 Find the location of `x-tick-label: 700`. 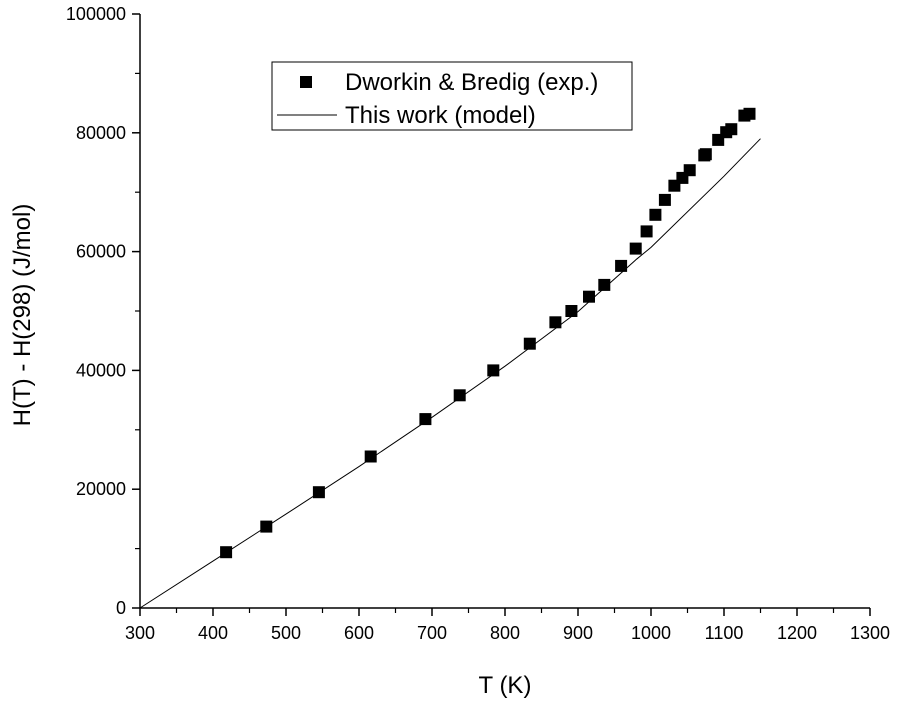

x-tick-label: 700 is located at coordinates (432, 633).